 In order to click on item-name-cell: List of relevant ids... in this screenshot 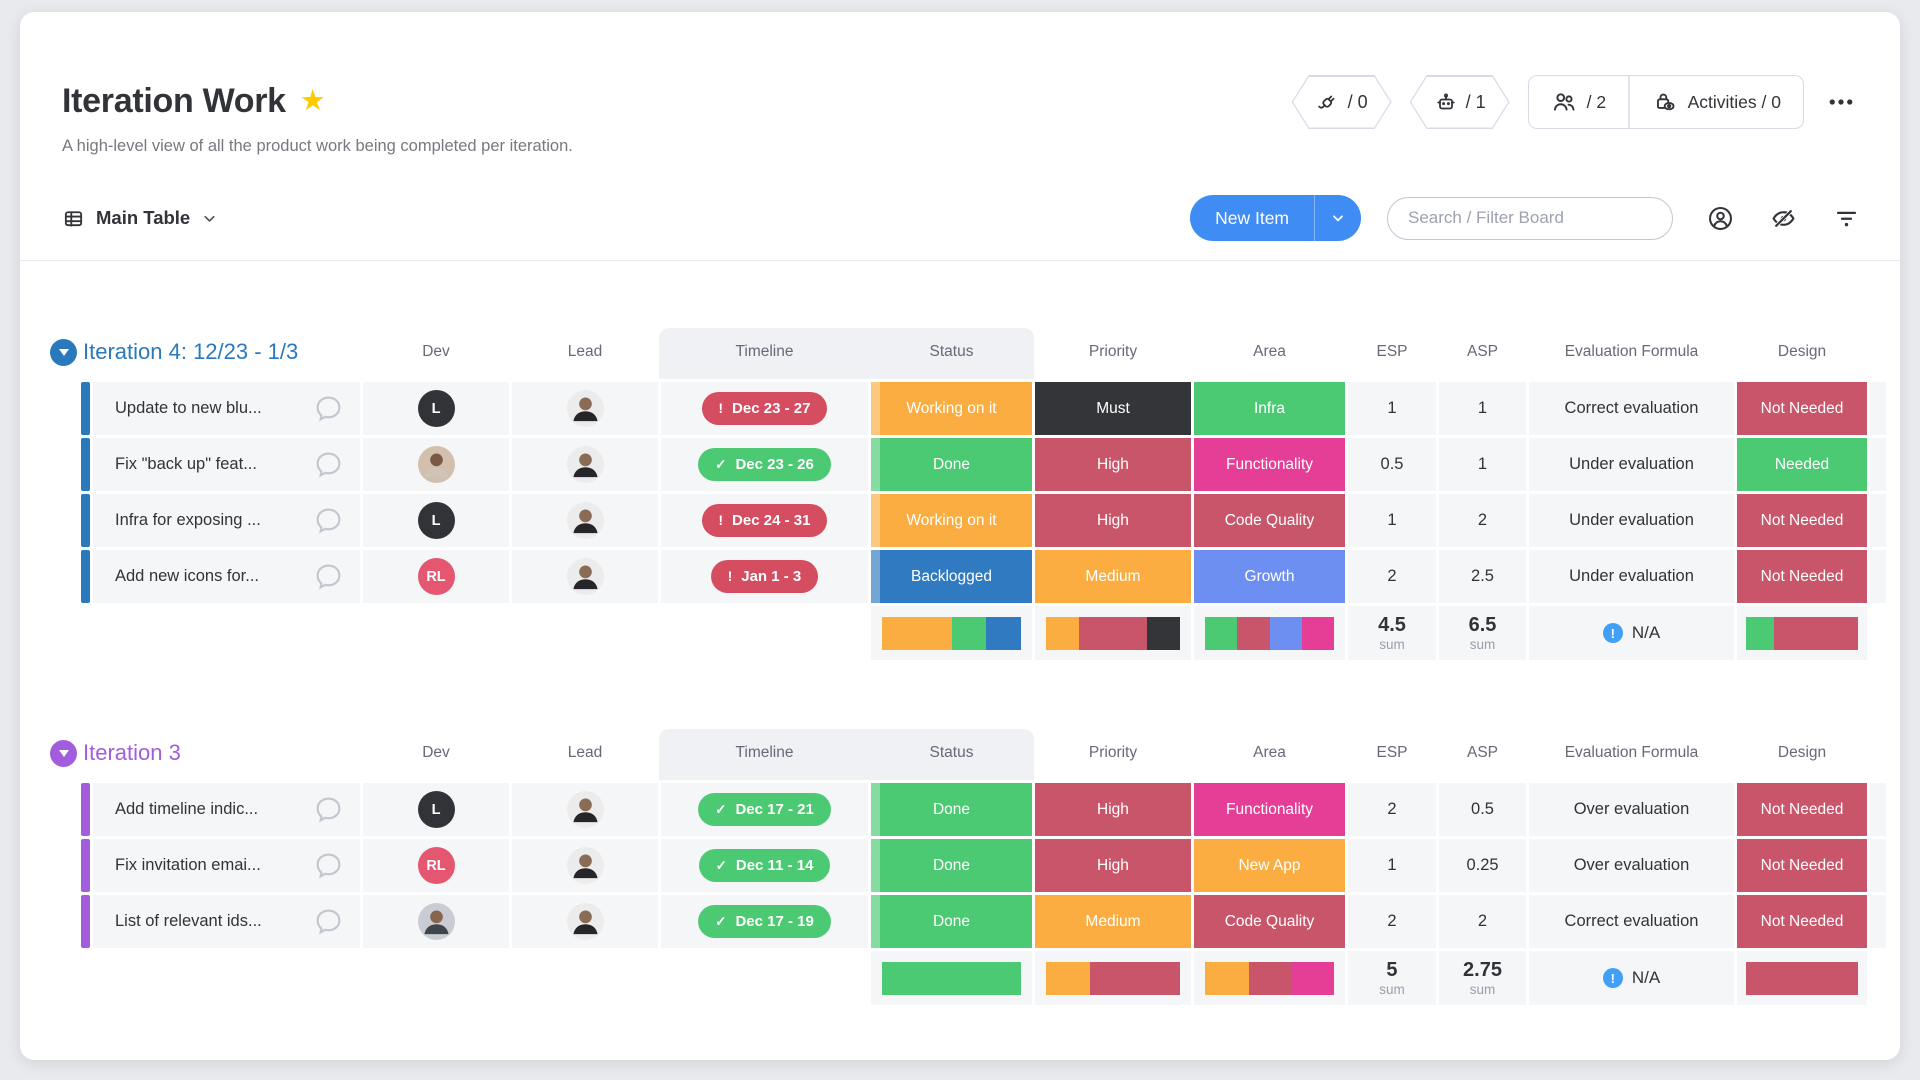, I will do `click(226, 921)`.